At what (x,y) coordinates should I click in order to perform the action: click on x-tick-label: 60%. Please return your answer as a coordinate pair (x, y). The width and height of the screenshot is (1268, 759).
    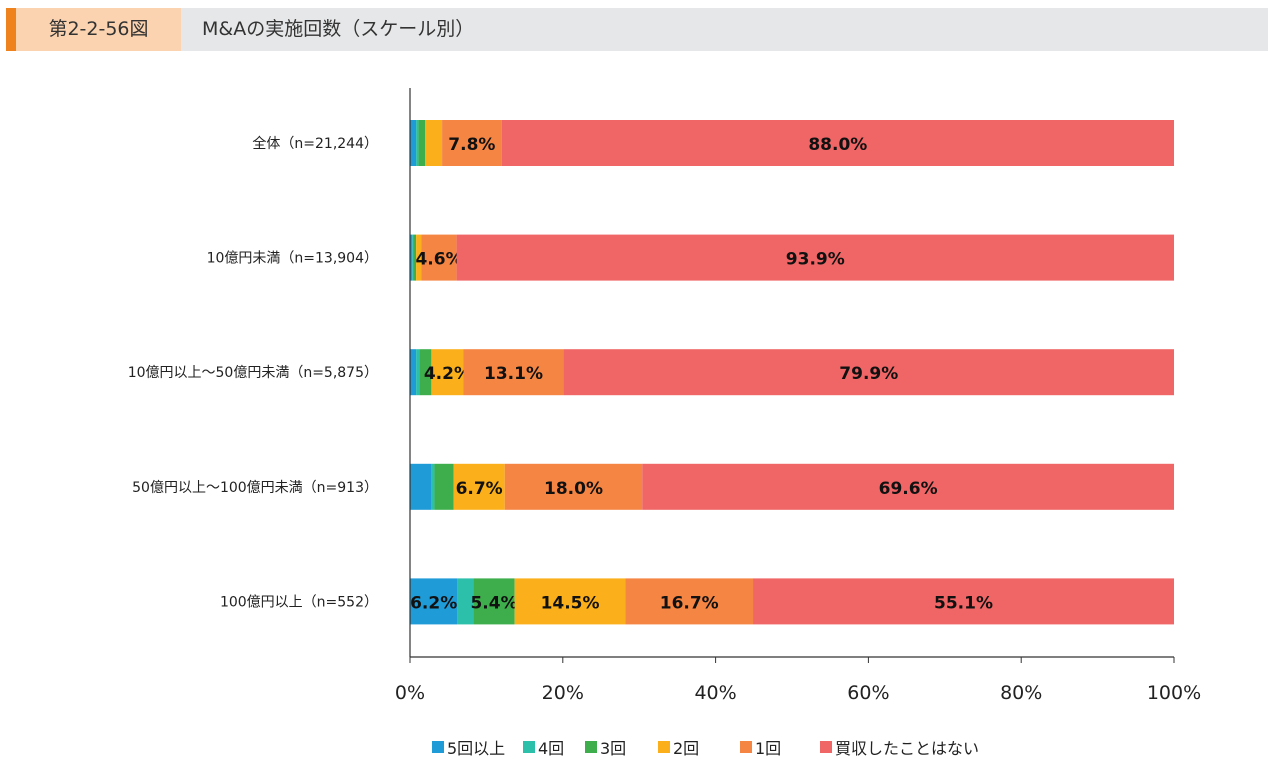
    Looking at the image, I should click on (868, 693).